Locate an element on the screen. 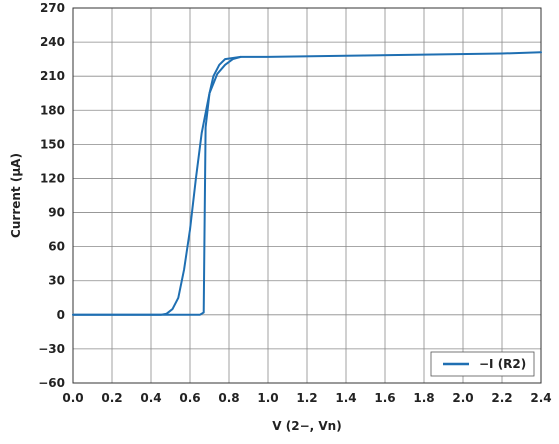 This screenshot has height=444, width=559. y-tick-label: 240 is located at coordinates (52, 42).